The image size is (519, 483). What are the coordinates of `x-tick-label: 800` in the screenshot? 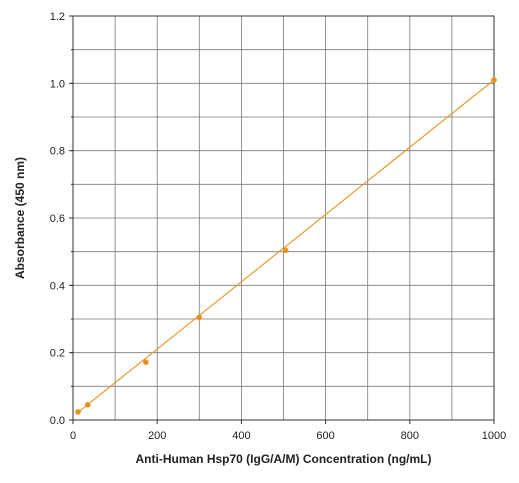 It's located at (410, 436).